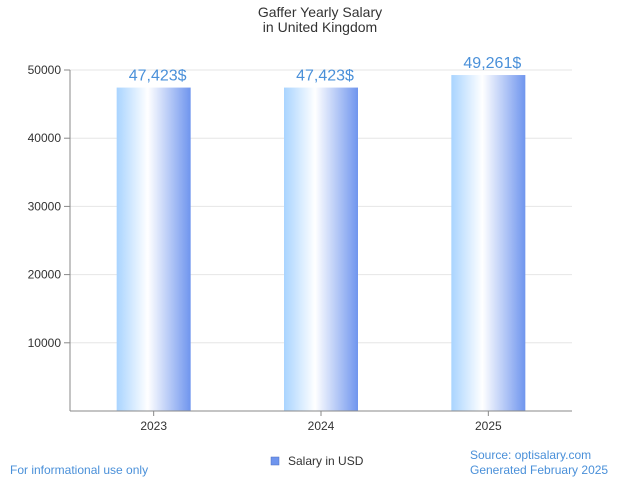  What do you see at coordinates (321, 249) in the screenshot?
I see `bar-2024` at bounding box center [321, 249].